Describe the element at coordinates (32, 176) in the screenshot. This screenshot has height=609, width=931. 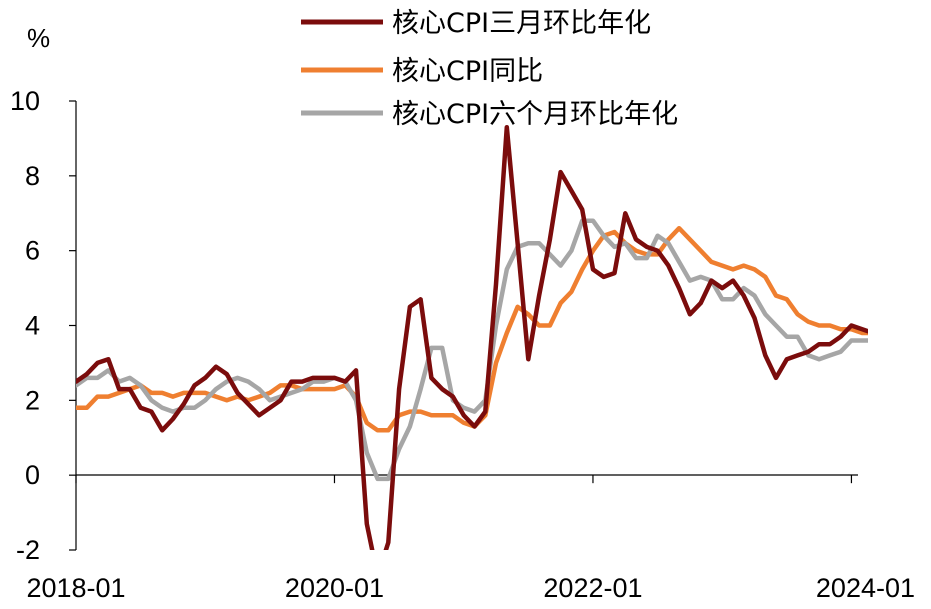
I see `y-tick-label: 8` at that location.